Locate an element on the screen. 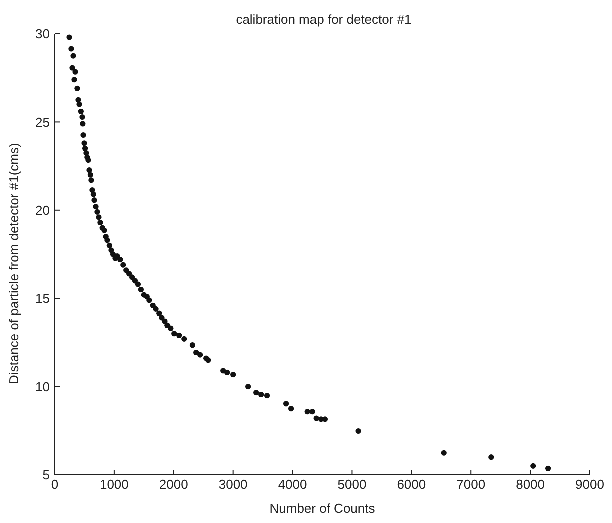 This screenshot has width=612, height=523. chart-title: calibration map for detector #1 is located at coordinates (324, 19).